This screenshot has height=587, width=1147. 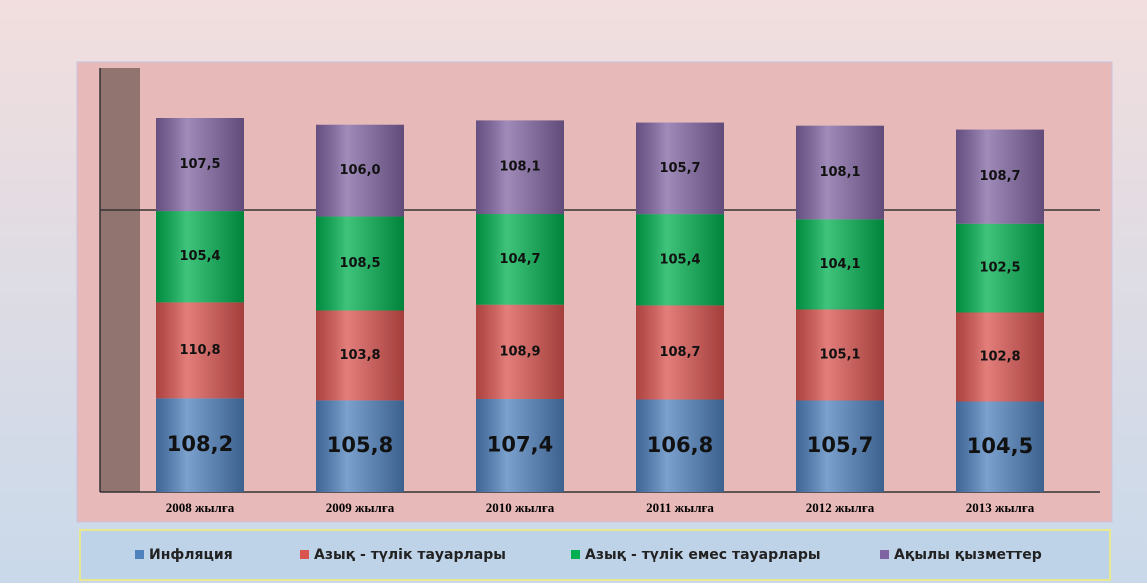 I want to click on value-label: 104,7, so click(x=519, y=259).